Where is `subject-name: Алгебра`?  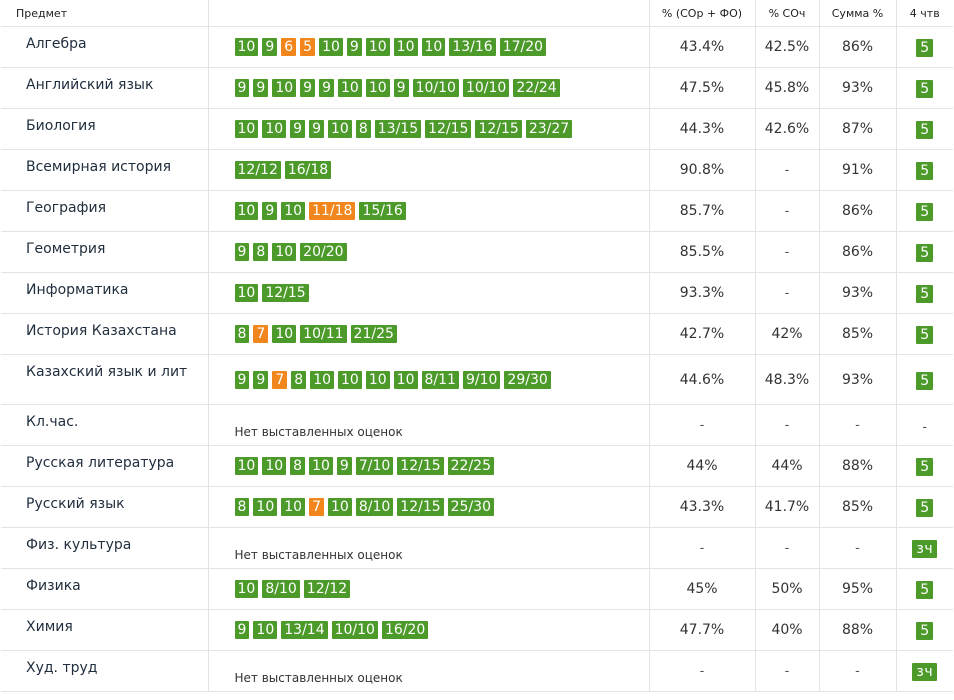 subject-name: Алгебра is located at coordinates (105, 47).